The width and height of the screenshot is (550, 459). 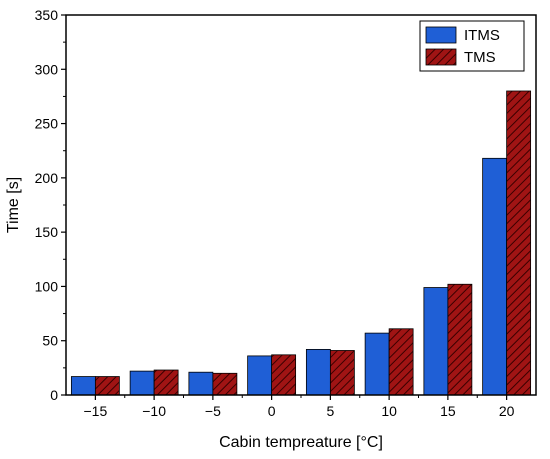 I want to click on x-tick-label: 15, so click(x=448, y=411).